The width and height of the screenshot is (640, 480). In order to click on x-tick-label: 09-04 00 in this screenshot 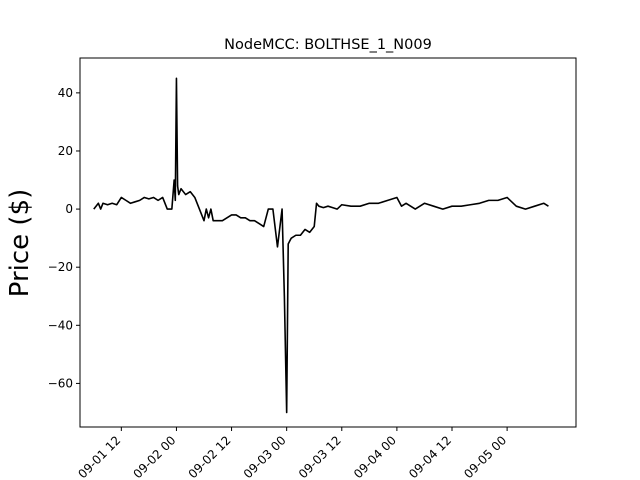, I will do `click(375, 456)`.